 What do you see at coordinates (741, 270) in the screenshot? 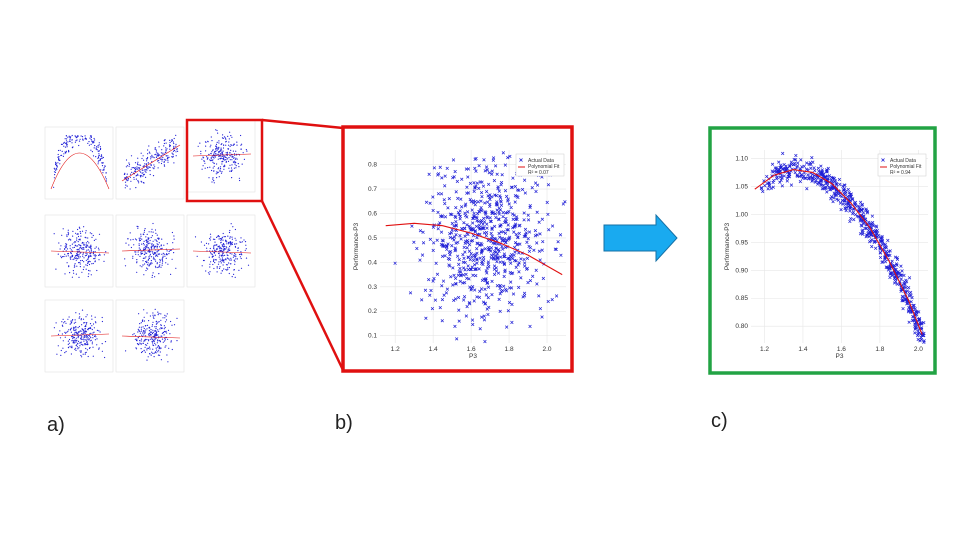
I see `y-tick-label: 0.90` at bounding box center [741, 270].